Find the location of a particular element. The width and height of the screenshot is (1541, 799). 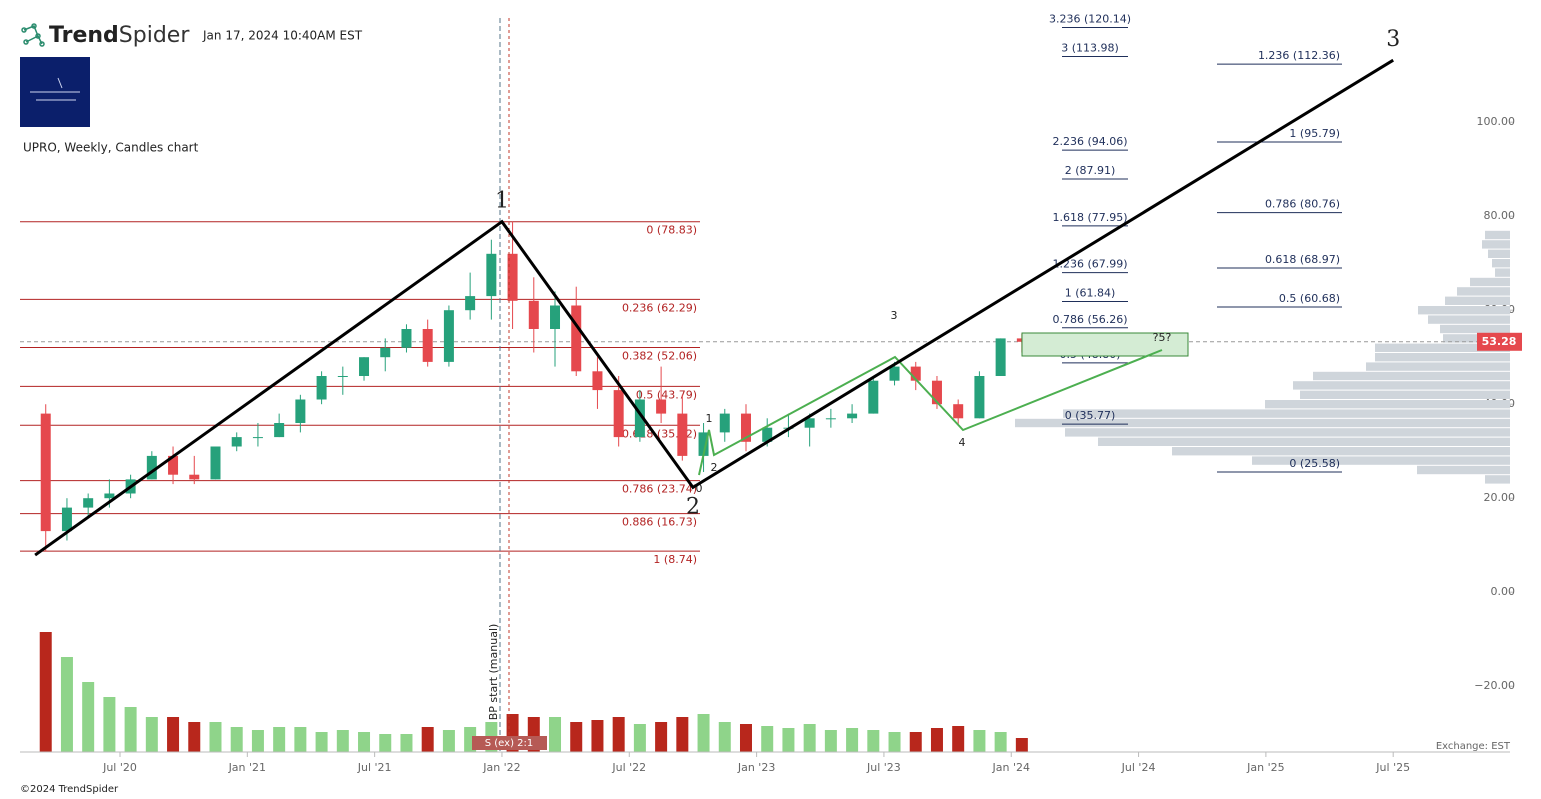

x-tick-label: Jul '25 is located at coordinates (1392, 767).